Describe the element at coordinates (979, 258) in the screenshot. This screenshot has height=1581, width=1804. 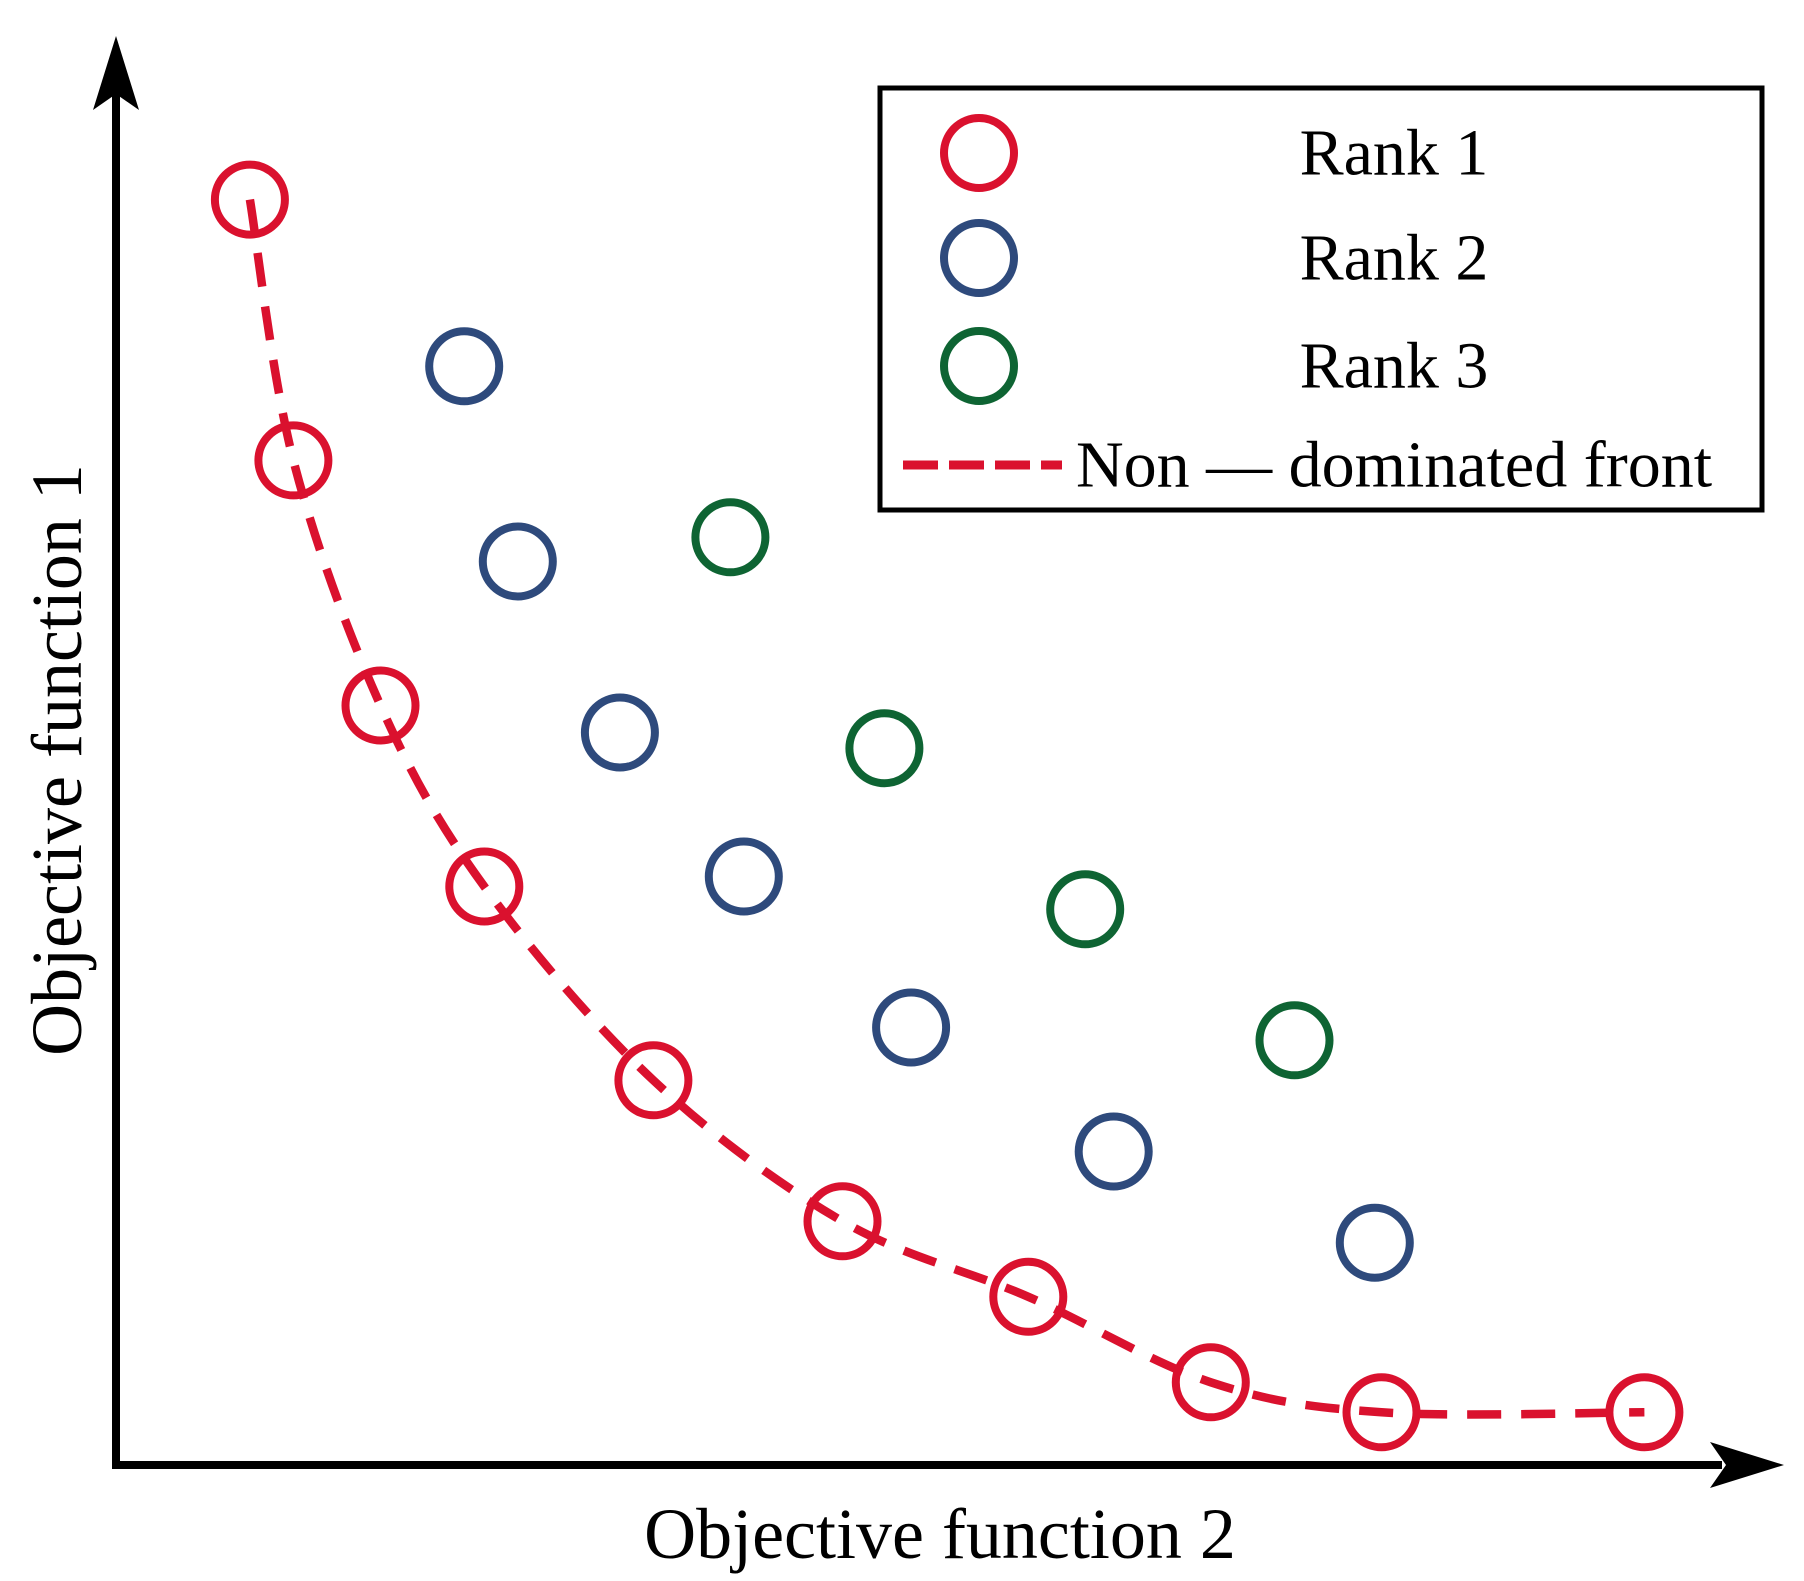
I see `legend-marker-rank2-circle-icon` at that location.